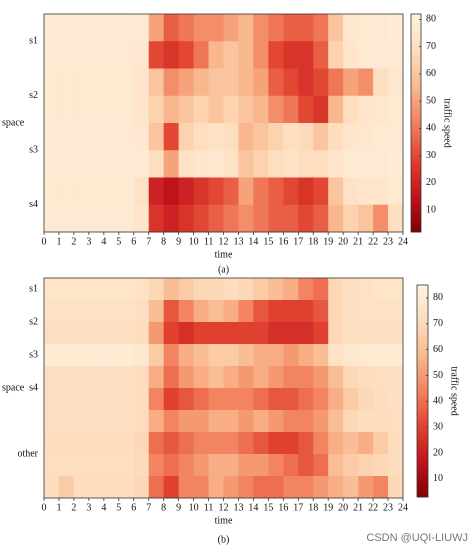 The image size is (474, 550). I want to click on x-tick-label: 4, so click(103, 507).